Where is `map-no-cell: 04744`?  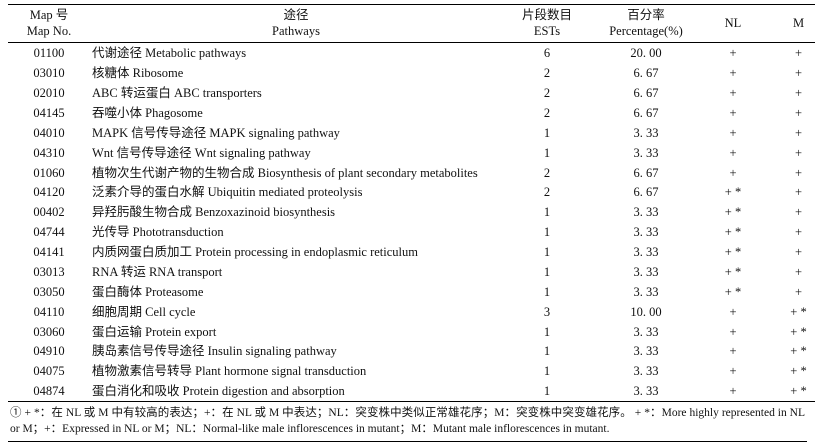
map-no-cell: 04744 is located at coordinates (49, 232).